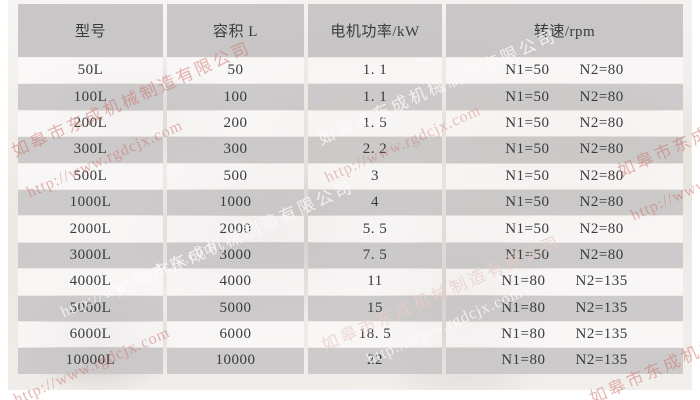 This screenshot has width=700, height=400. What do you see at coordinates (90, 30) in the screenshot?
I see `column-header-model: 型号` at bounding box center [90, 30].